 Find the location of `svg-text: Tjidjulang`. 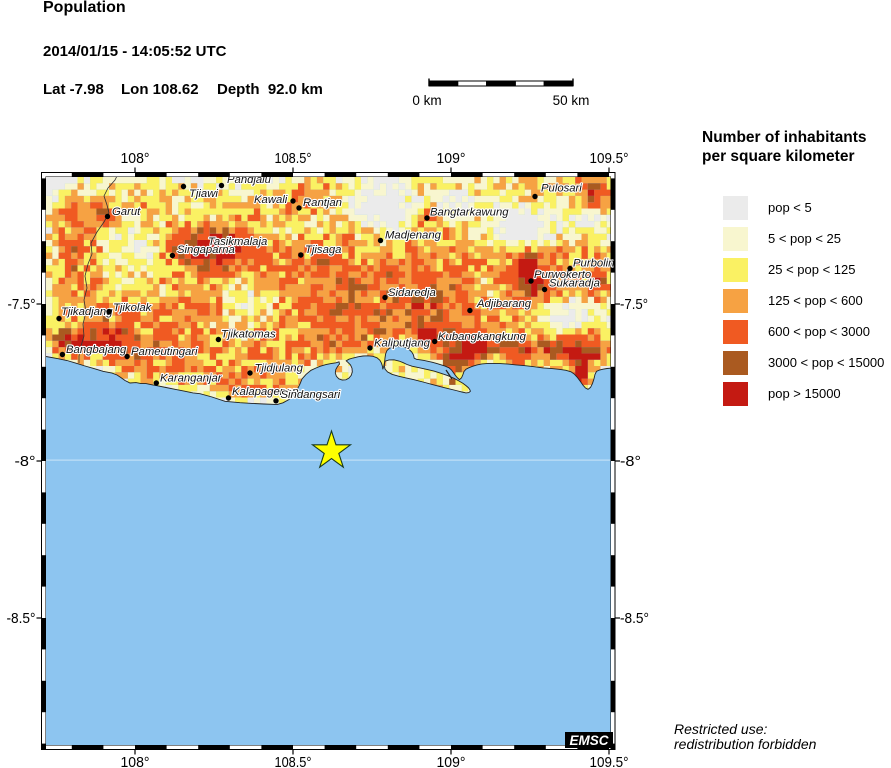

svg-text: Tjidjulang is located at coordinates (279, 369).